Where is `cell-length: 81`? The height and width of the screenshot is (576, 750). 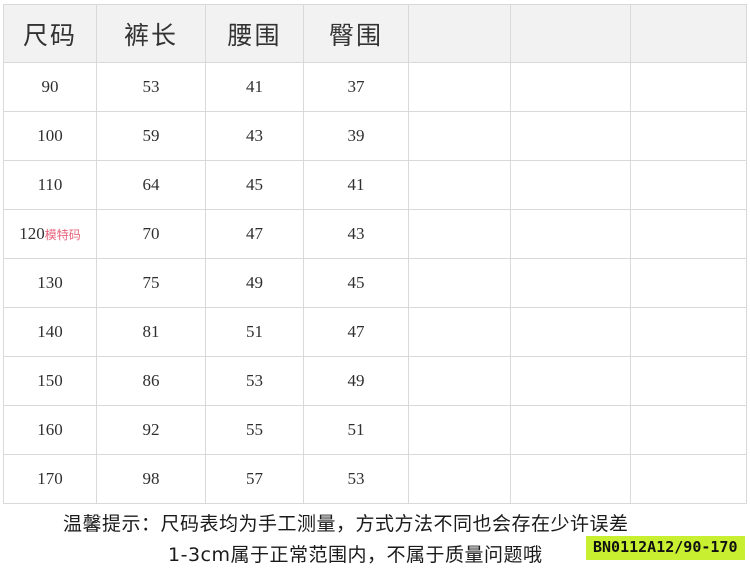
cell-length: 81 is located at coordinates (151, 332).